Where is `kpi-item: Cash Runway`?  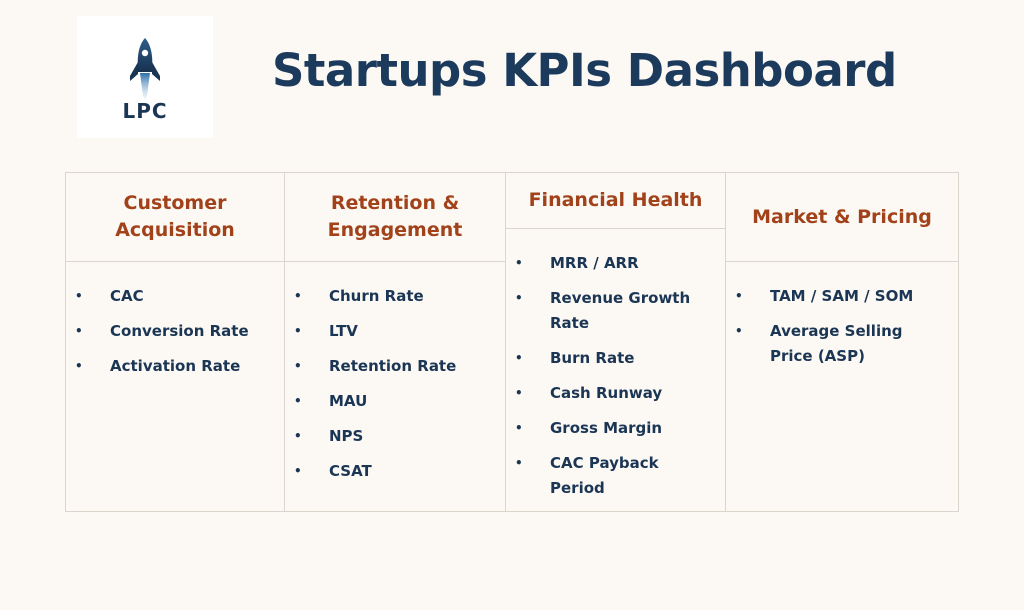
kpi-item: Cash Runway is located at coordinates (615, 393).